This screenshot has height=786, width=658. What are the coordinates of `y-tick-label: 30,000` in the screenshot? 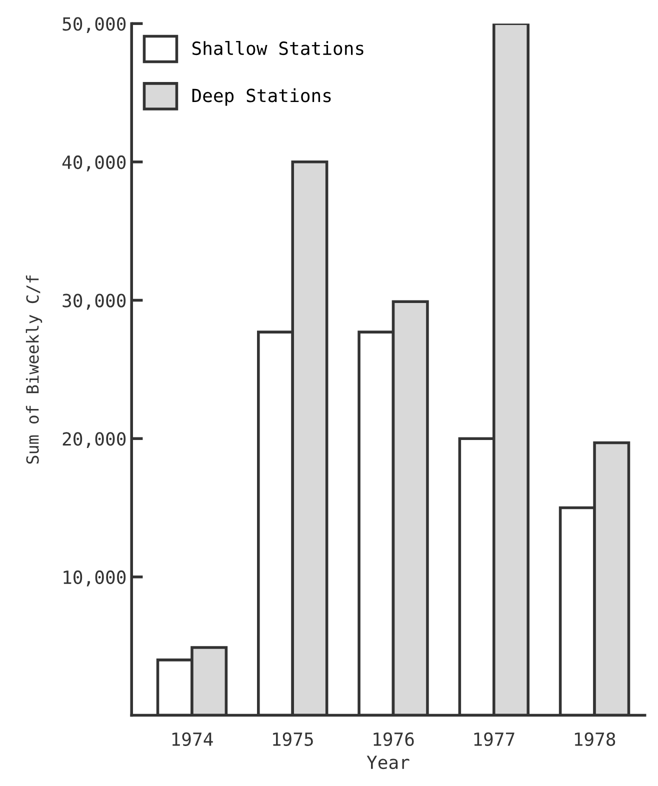 It's located at (94, 302).